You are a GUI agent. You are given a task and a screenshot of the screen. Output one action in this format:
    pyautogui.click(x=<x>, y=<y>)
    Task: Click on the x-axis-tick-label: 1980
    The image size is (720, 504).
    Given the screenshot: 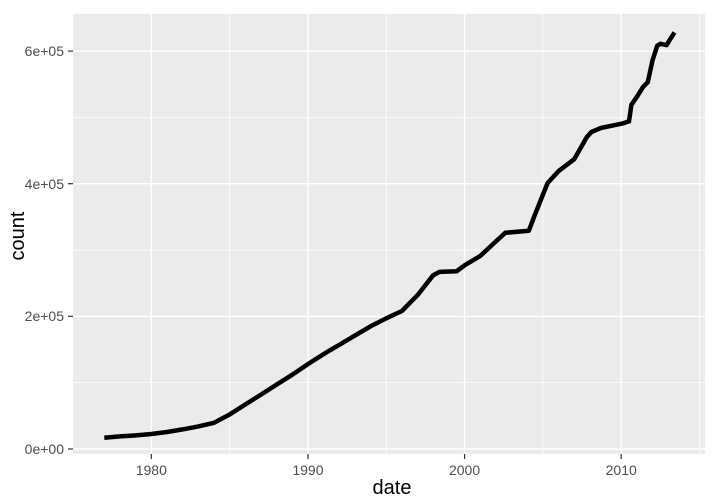 What is the action you would take?
    pyautogui.click(x=151, y=470)
    